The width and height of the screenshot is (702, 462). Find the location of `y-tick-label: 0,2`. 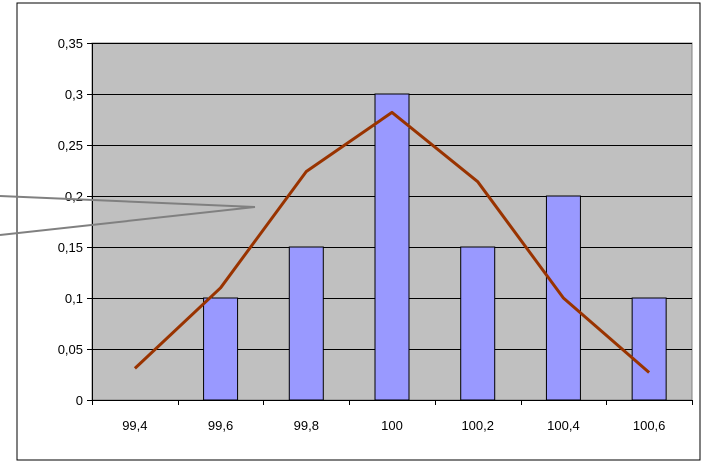

y-tick-label: 0,2 is located at coordinates (74, 196).